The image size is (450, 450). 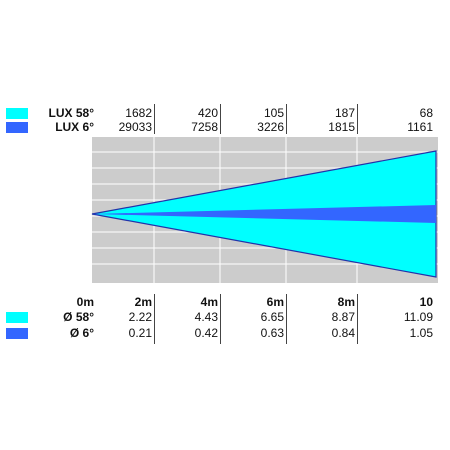 What do you see at coordinates (209, 302) in the screenshot?
I see `distance-header-4m: 4m` at bounding box center [209, 302].